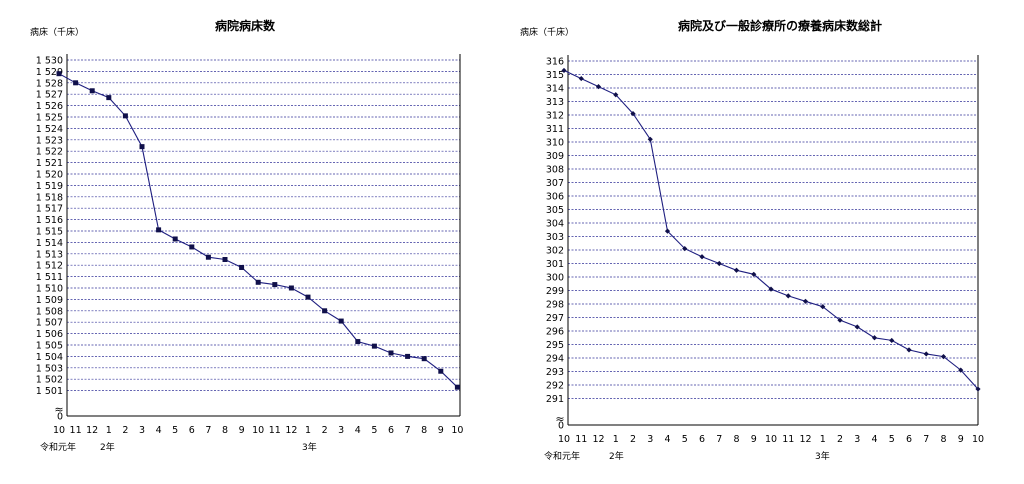 The width and height of the screenshot is (1024, 484). Describe the element at coordinates (107, 447) in the screenshot. I see `x-year-label: 2年` at that location.